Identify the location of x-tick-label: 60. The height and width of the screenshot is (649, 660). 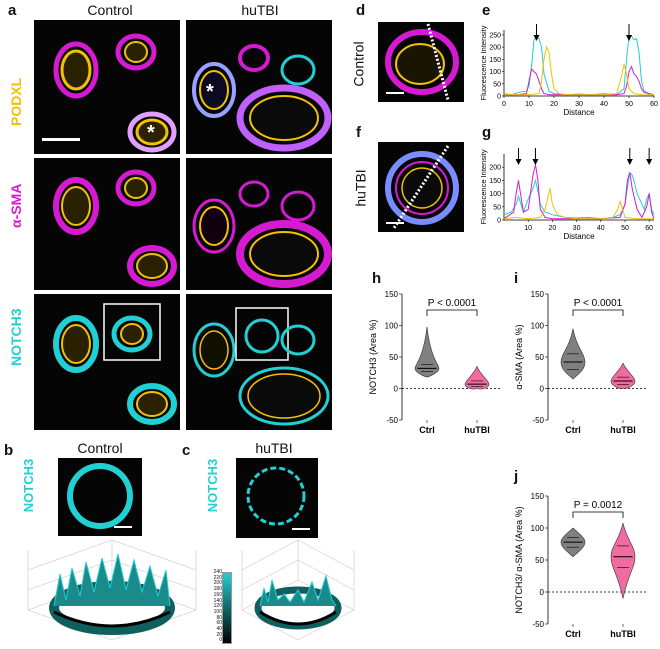
(649, 228).